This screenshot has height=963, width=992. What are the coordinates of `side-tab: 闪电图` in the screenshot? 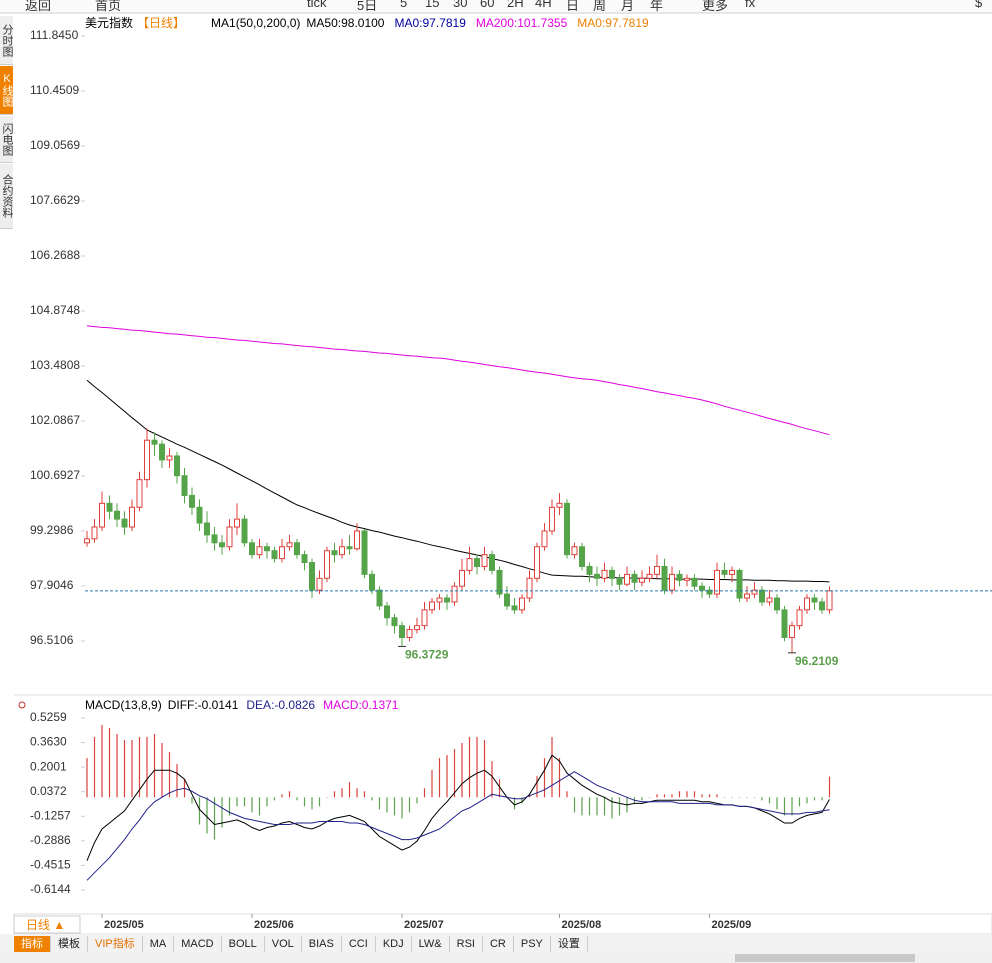 It's located at (6, 139).